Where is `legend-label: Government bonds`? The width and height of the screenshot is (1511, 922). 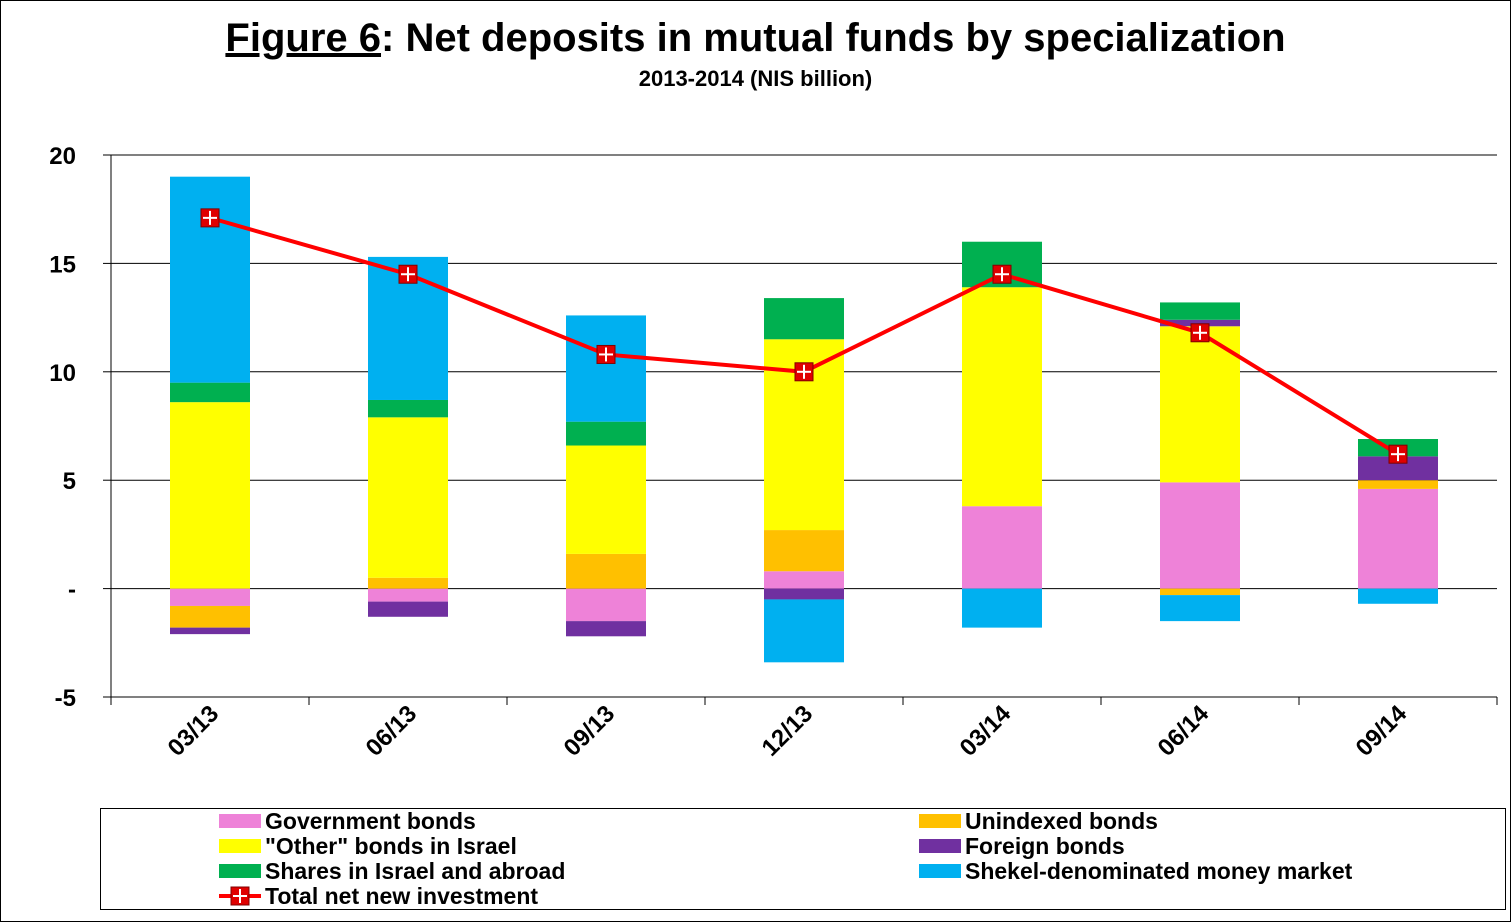 legend-label: Government bonds is located at coordinates (370, 820).